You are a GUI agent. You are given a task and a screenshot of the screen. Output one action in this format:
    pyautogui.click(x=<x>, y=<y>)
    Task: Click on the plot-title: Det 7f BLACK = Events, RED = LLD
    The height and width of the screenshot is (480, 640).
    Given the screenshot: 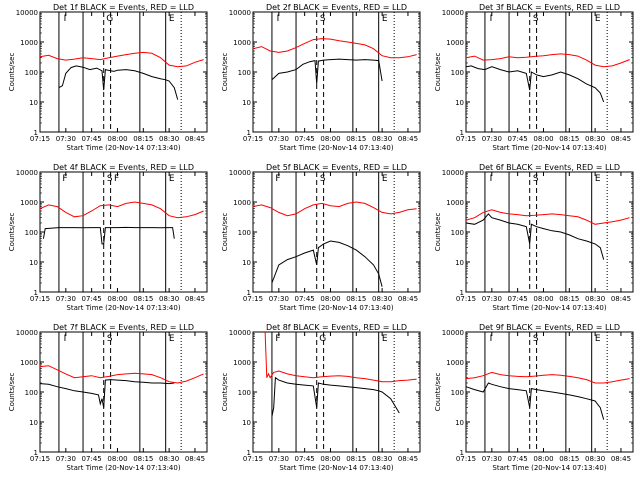 What is the action you would take?
    pyautogui.click(x=123, y=327)
    